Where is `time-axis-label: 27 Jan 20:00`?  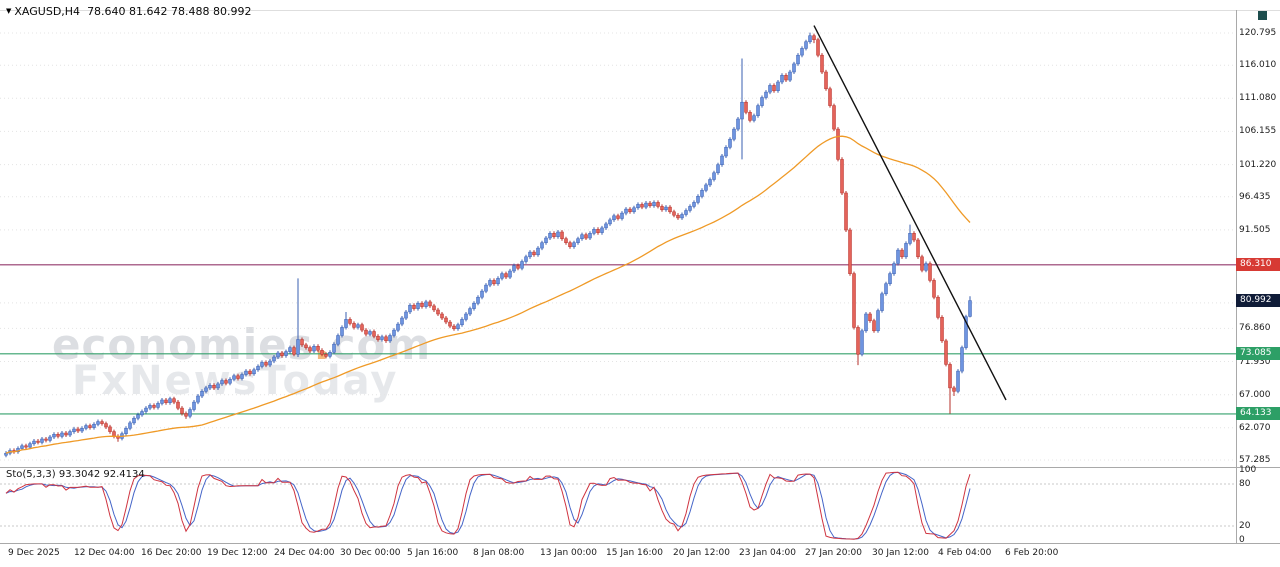
time-axis-label: 27 Jan 20:00 is located at coordinates (833, 553).